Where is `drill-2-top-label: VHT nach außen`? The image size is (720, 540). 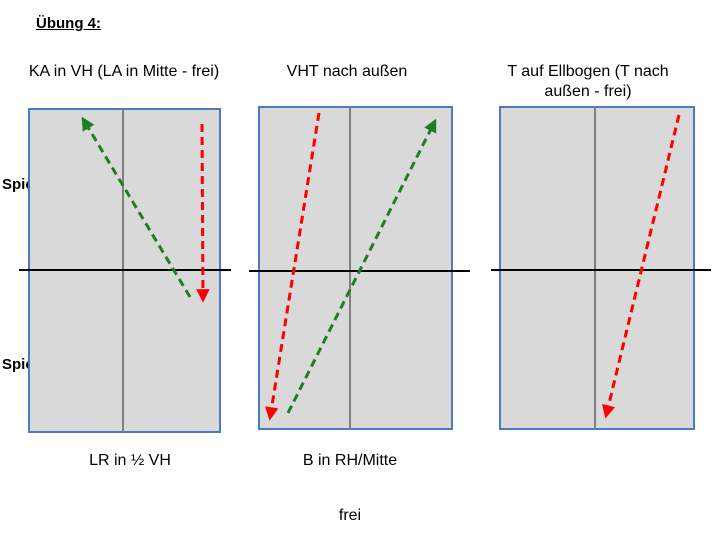 drill-2-top-label: VHT nach außen is located at coordinates (347, 71).